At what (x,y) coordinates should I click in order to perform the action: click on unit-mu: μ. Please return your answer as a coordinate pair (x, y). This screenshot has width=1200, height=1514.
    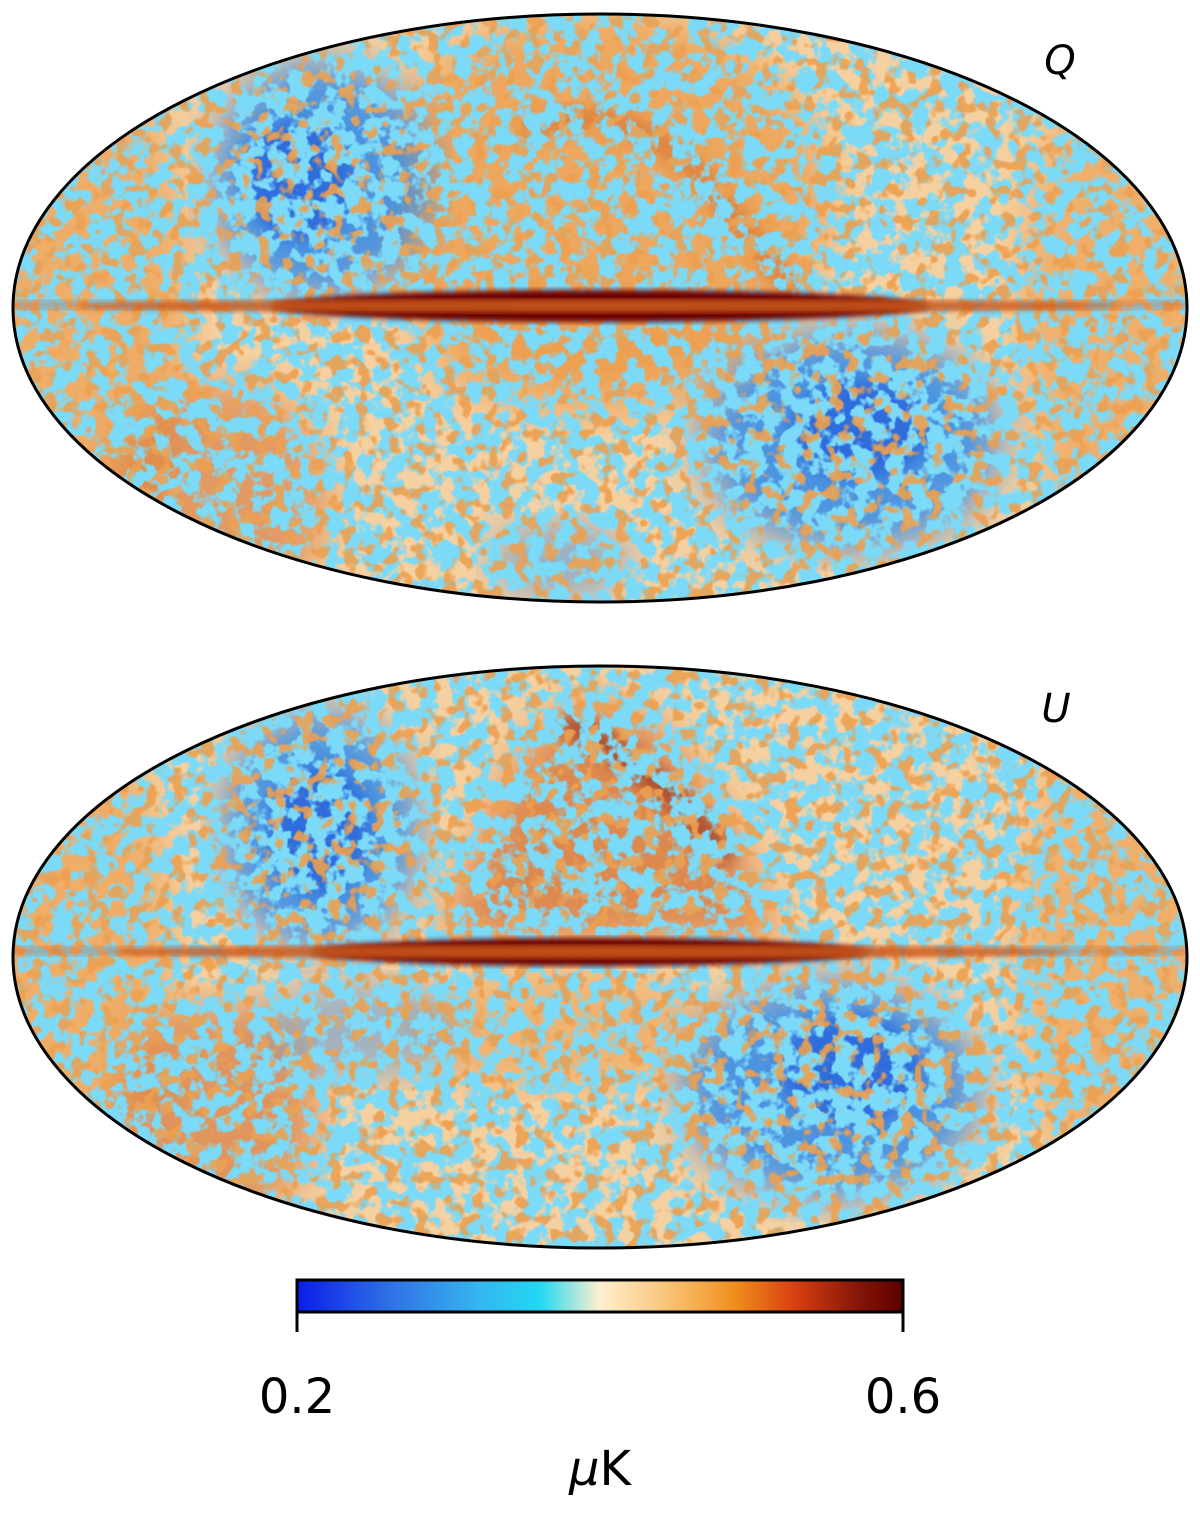
    Looking at the image, I should click on (584, 1469).